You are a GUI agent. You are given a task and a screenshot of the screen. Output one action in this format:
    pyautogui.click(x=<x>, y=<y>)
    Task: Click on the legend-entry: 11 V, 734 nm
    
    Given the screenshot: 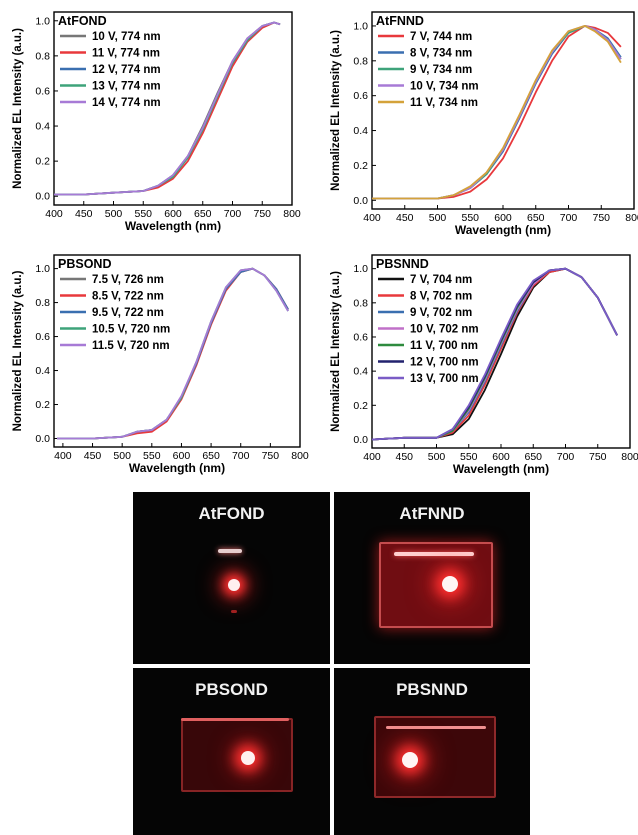 What is the action you would take?
    pyautogui.click(x=444, y=103)
    